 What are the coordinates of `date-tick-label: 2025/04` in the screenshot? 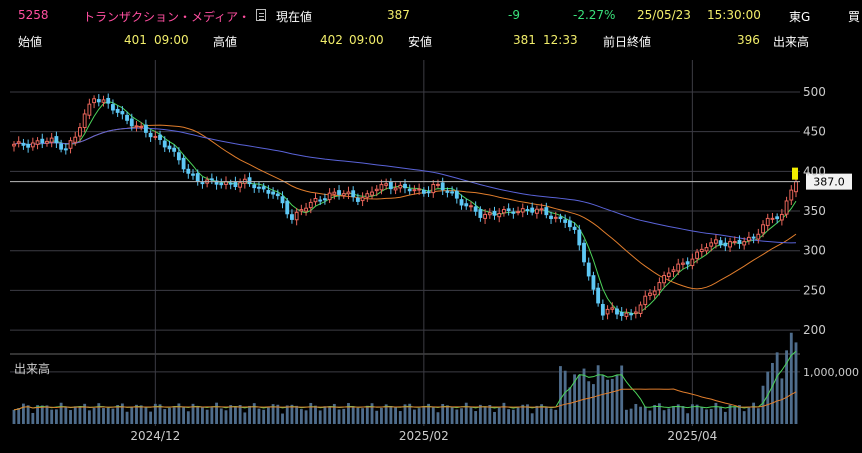 It's located at (692, 436).